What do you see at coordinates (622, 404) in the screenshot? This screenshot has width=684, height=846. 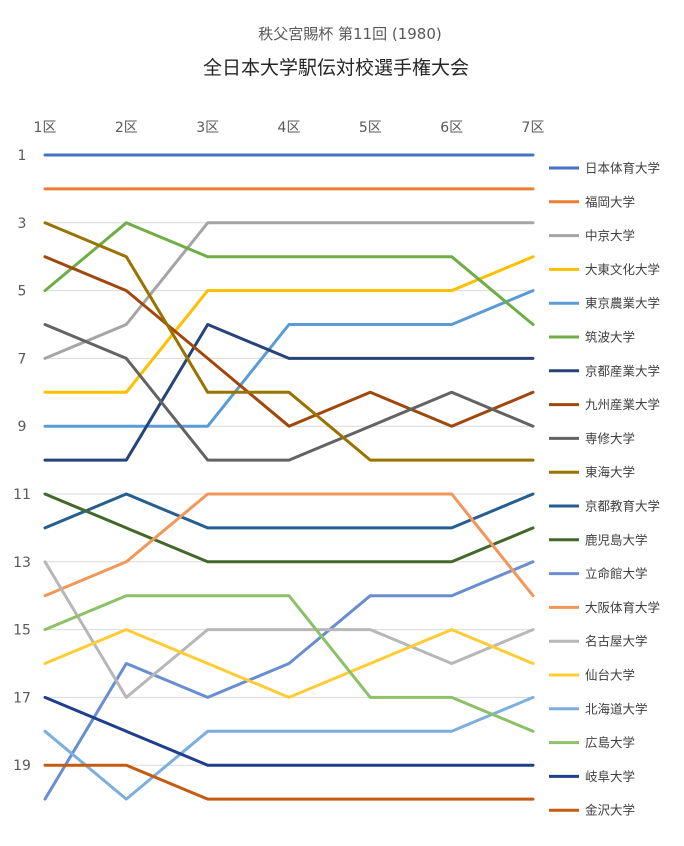 I see `legend-label: 九州産業大学` at bounding box center [622, 404].